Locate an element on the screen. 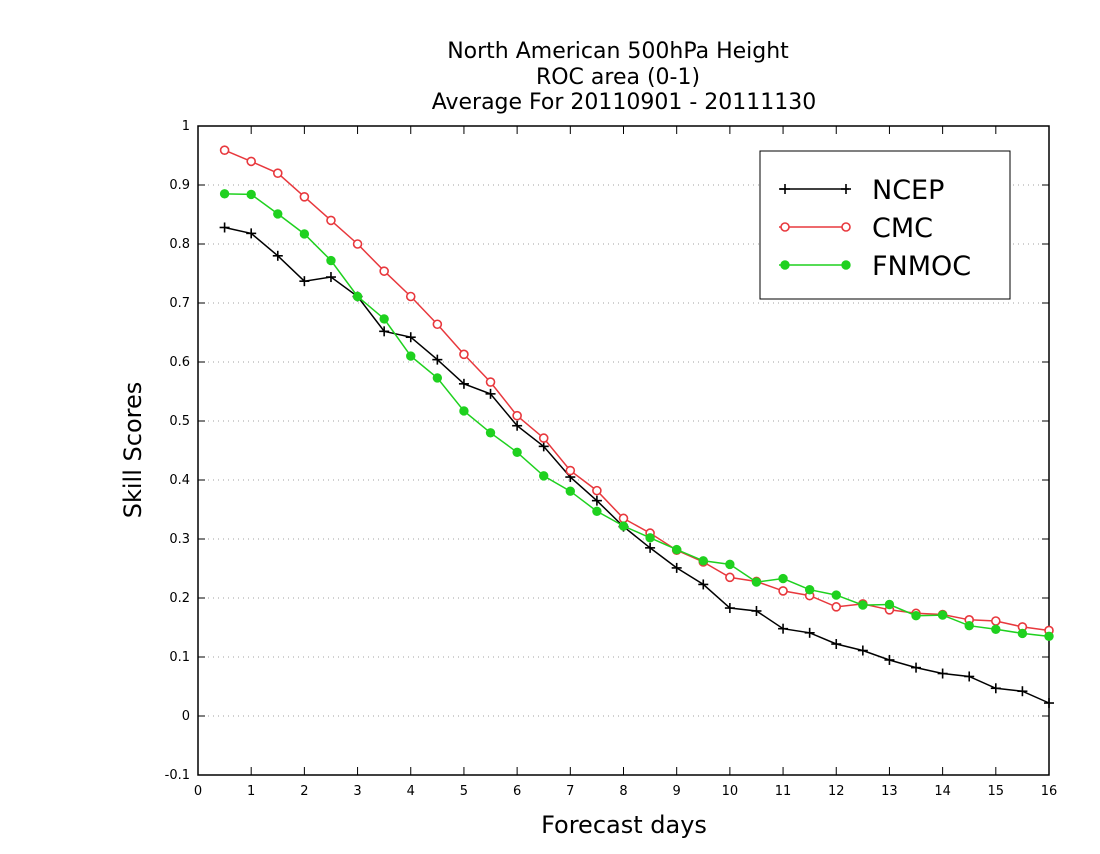 The width and height of the screenshot is (1100, 854). title-line-3: Average For 20110901 - 20111130 is located at coordinates (624, 102).